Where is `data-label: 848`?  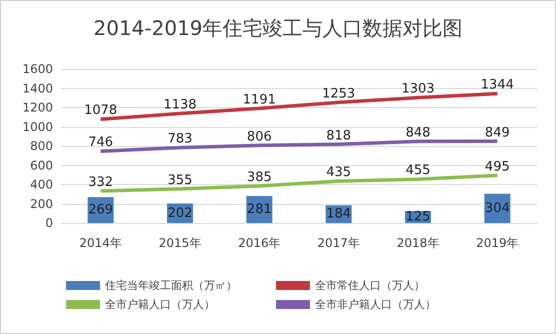
data-label: 848 is located at coordinates (418, 132).